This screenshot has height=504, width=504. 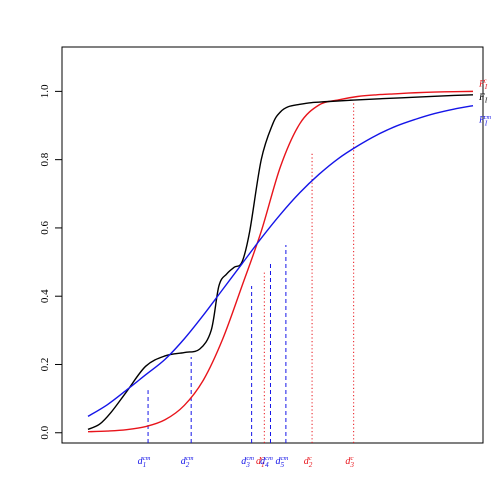 What do you see at coordinates (45, 159) in the screenshot?
I see `y-tick-label: 0.8` at bounding box center [45, 159].